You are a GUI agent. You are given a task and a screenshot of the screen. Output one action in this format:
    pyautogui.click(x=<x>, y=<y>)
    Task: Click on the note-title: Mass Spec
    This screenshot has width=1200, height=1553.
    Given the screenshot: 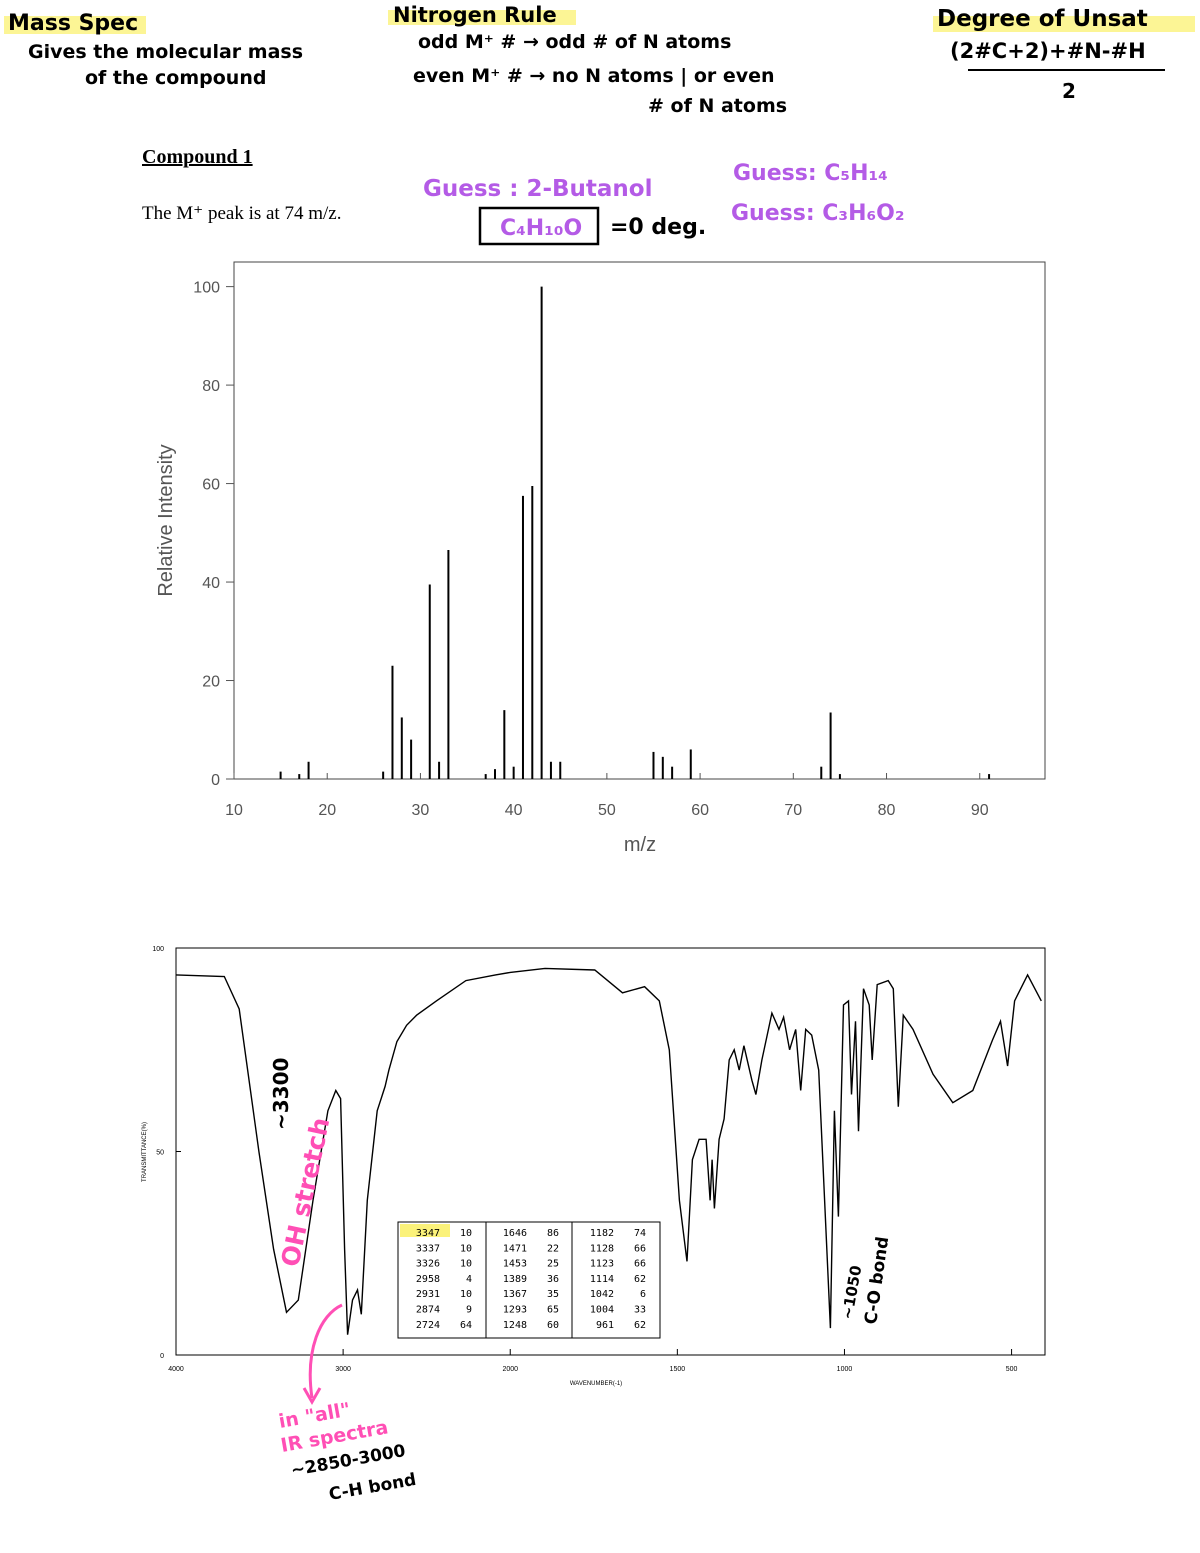 What is the action you would take?
    pyautogui.click(x=73, y=23)
    